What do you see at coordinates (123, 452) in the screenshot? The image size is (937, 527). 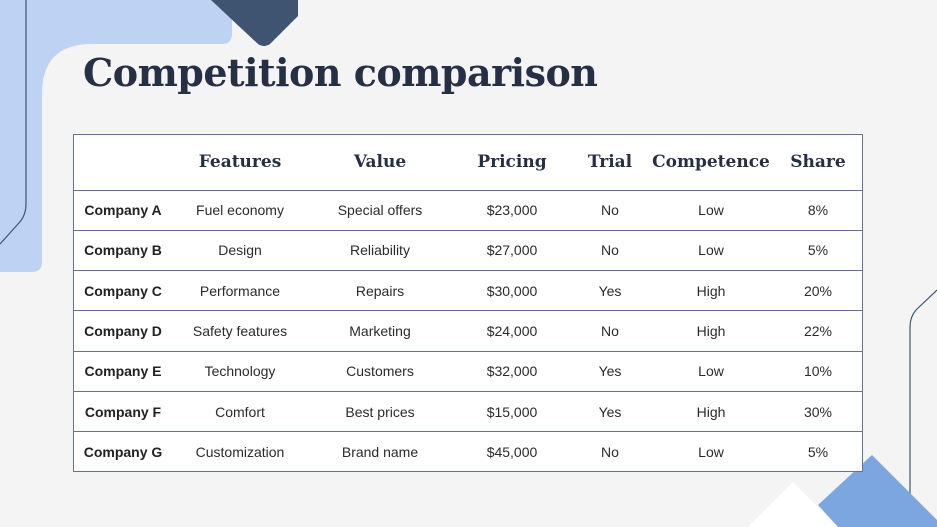 I see `company-name: Company G` at bounding box center [123, 452].